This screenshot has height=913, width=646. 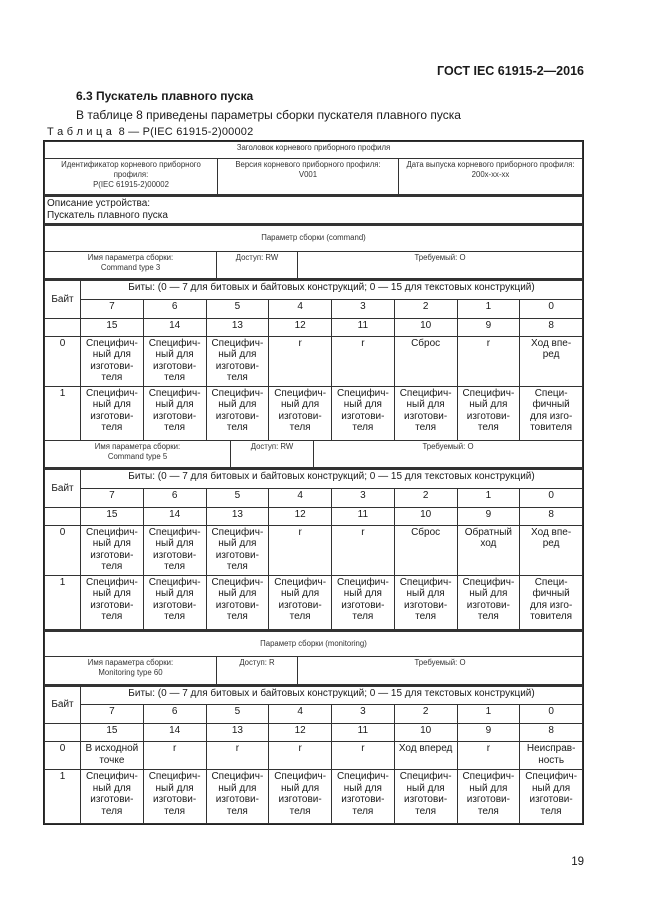 What do you see at coordinates (272, 454) in the screenshot?
I see `param-access: Доступ: RW` at bounding box center [272, 454].